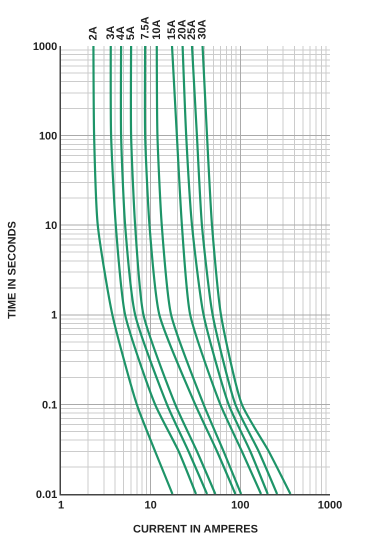 The width and height of the screenshot is (368, 543). What do you see at coordinates (45, 46) in the screenshot?
I see `y-tick-label: 1000` at bounding box center [45, 46].